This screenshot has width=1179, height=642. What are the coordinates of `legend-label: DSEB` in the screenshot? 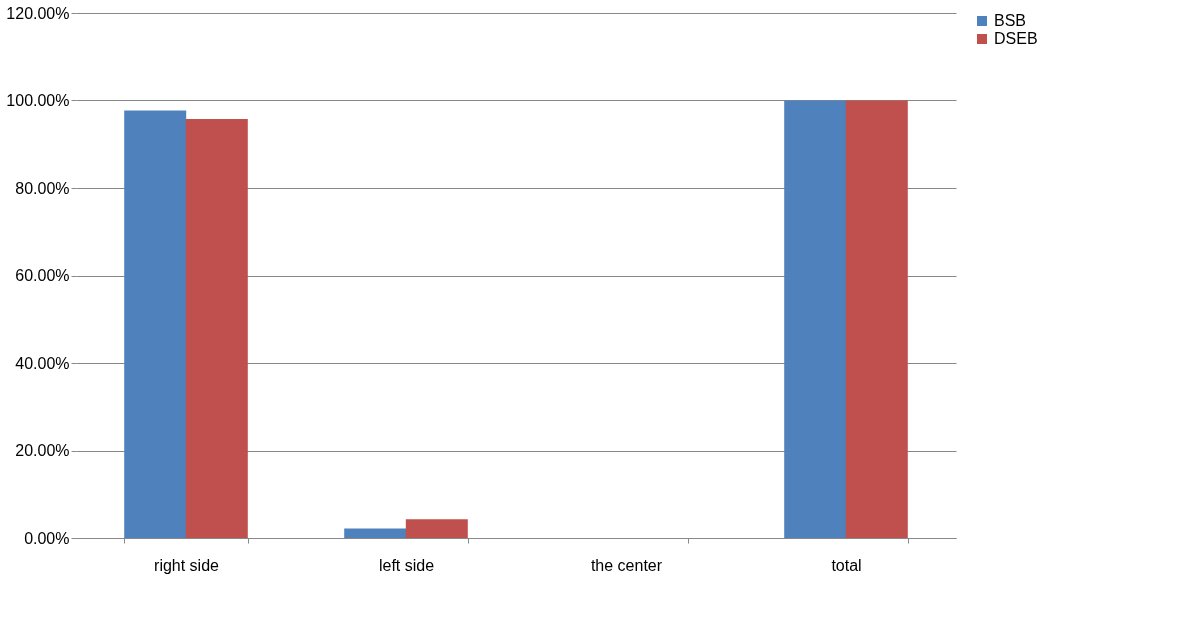 It's located at (1016, 38).